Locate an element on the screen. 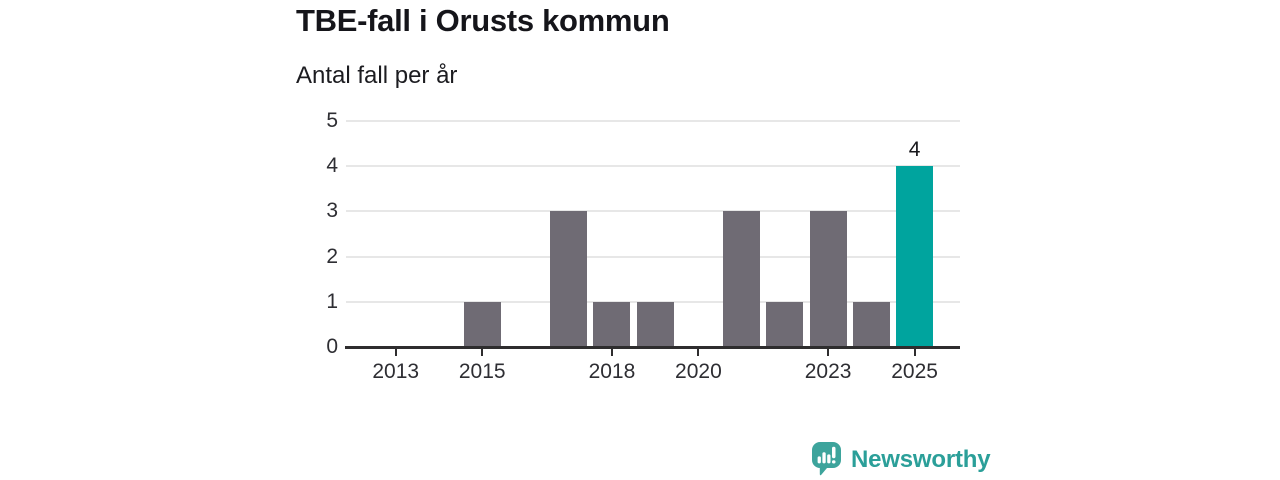 This screenshot has width=1280, height=480. newsworthy-logo-text: Newsworthy is located at coordinates (921, 459).